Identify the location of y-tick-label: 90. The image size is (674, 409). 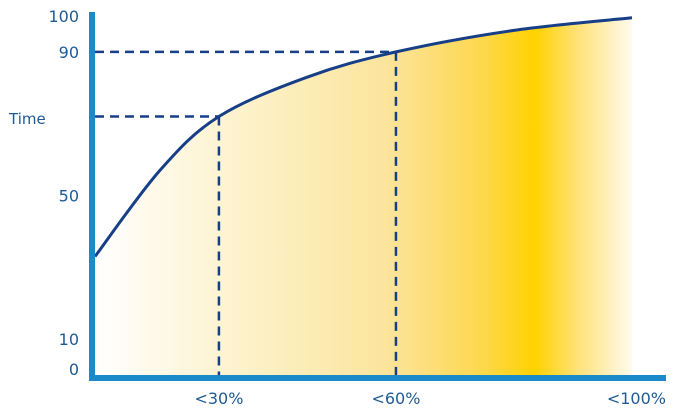
(69, 52).